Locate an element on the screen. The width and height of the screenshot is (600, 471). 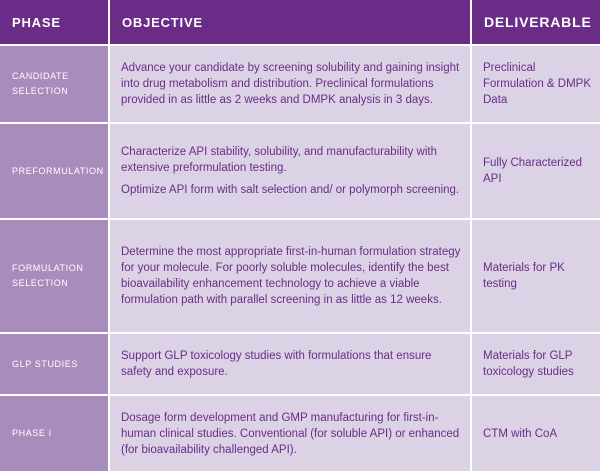
header-objective: OBJECTIVE is located at coordinates (291, 23).